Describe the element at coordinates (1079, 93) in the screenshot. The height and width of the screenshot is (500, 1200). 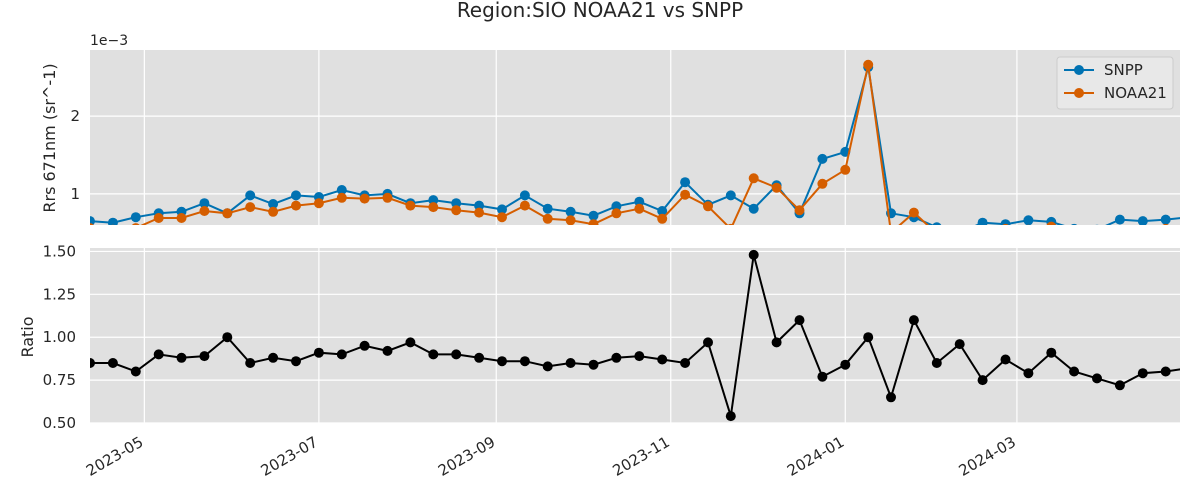
I see `legend-noaa21-marker` at that location.